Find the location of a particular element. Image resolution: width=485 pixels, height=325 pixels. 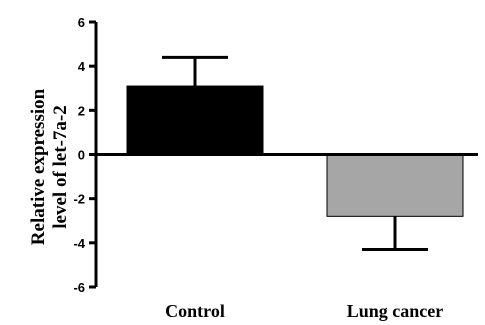

y-tick-label: 4 is located at coordinates (82, 66).